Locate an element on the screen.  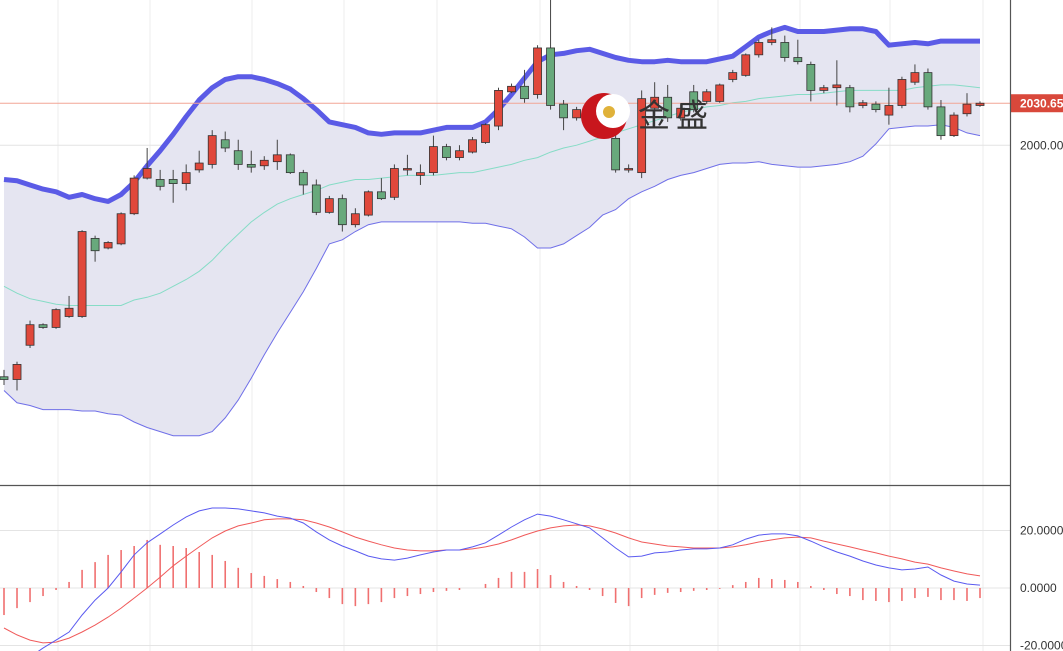
watermark-text: 金盛 is located at coordinates (676, 115).